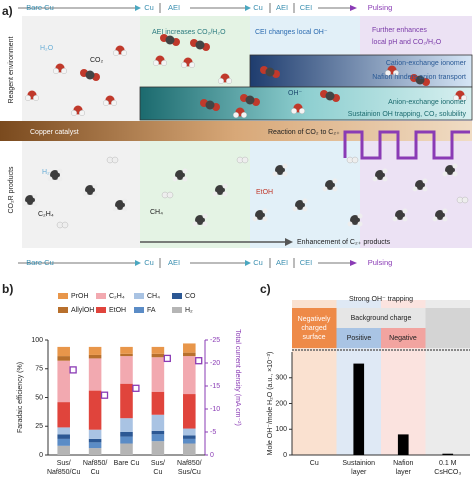  Describe the element at coordinates (265, 289) in the screenshot. I see `panel-label: c)` at that location.